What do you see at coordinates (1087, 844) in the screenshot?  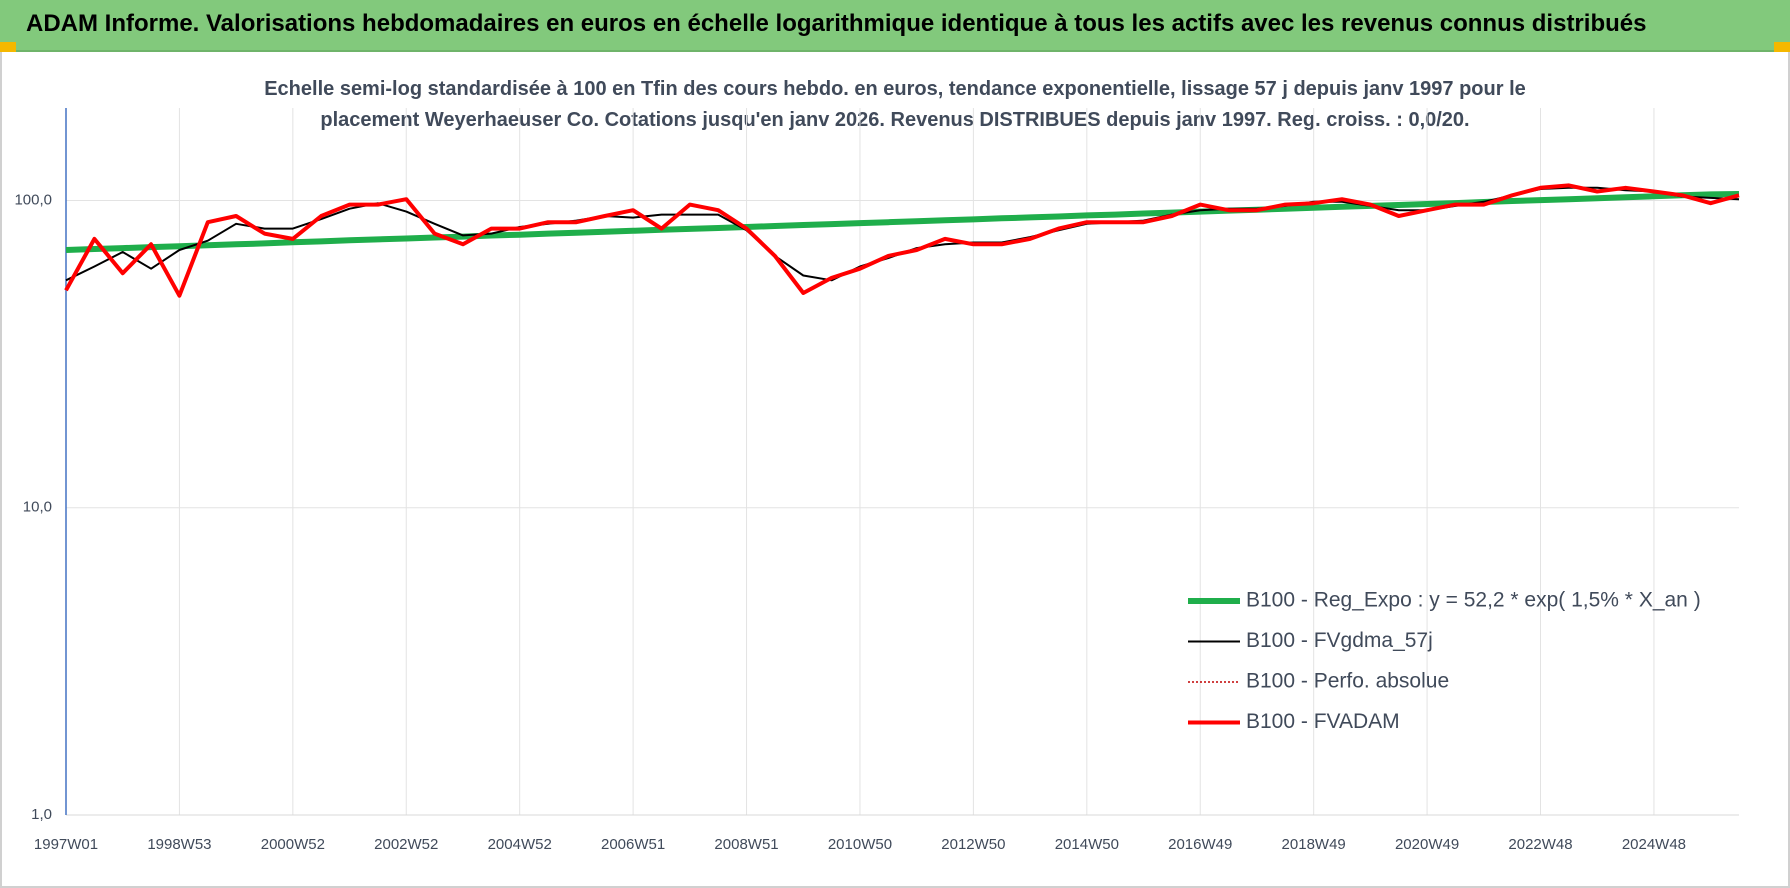 I see `x-tick-label: 2014W50` at bounding box center [1087, 844].